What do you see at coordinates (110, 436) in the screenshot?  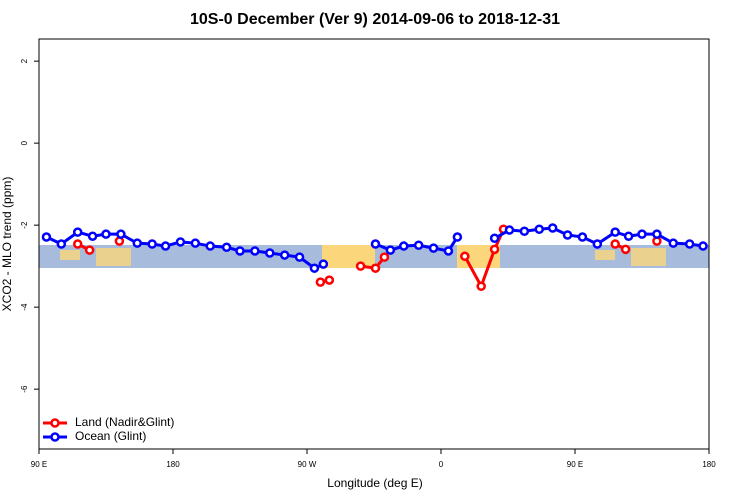 I see `legend-label: Ocean (Glint)` at bounding box center [110, 436].